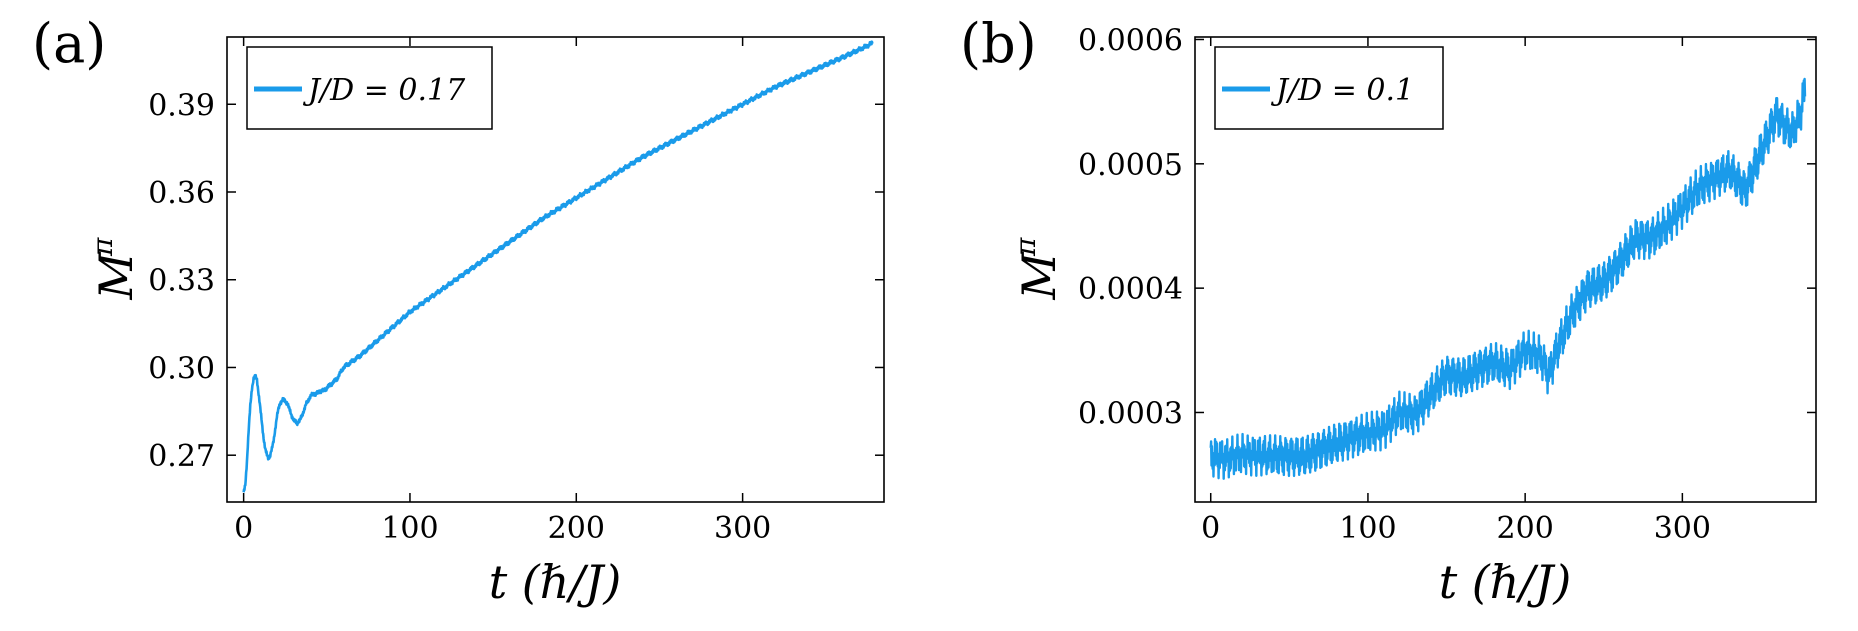  What do you see at coordinates (1130, 165) in the screenshot?
I see `y-tick-label: 0.0005` at bounding box center [1130, 165].